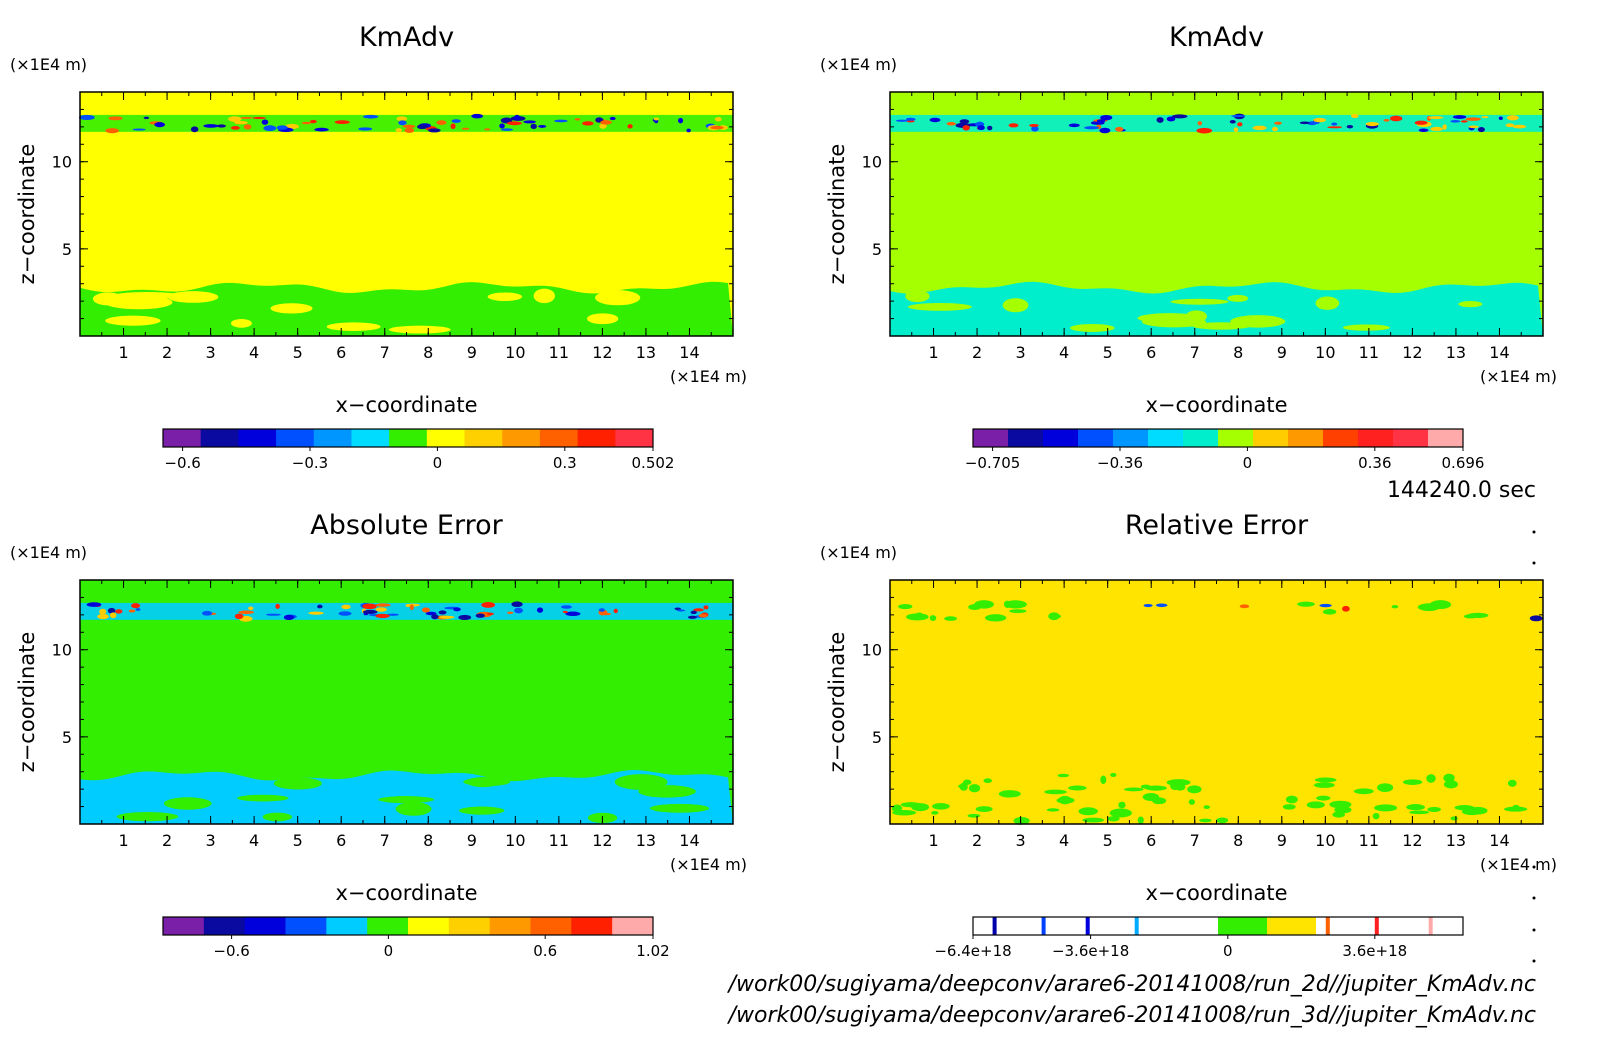 This screenshot has height=1054, width=1604. I want to click on colorbar-tick-label: 0.36, so click(1374, 463).